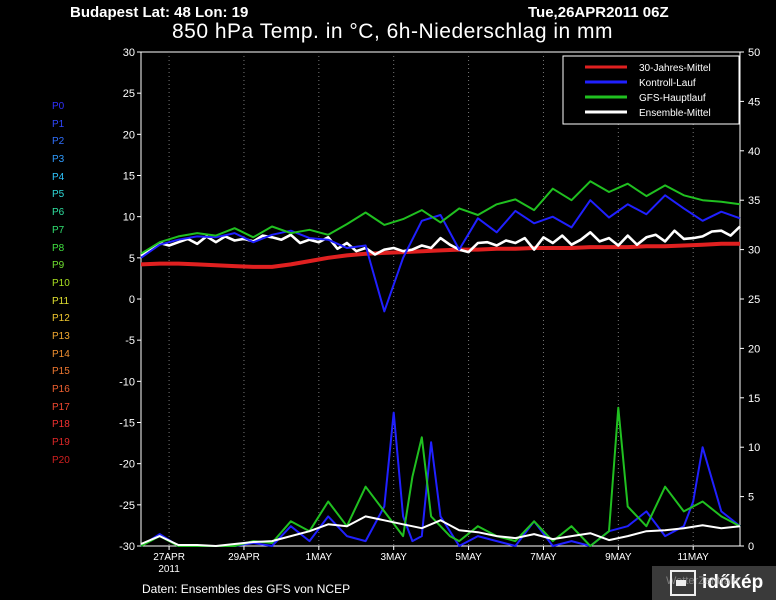  Describe the element at coordinates (61, 443) in the screenshot. I see `member-label: P19` at that location.